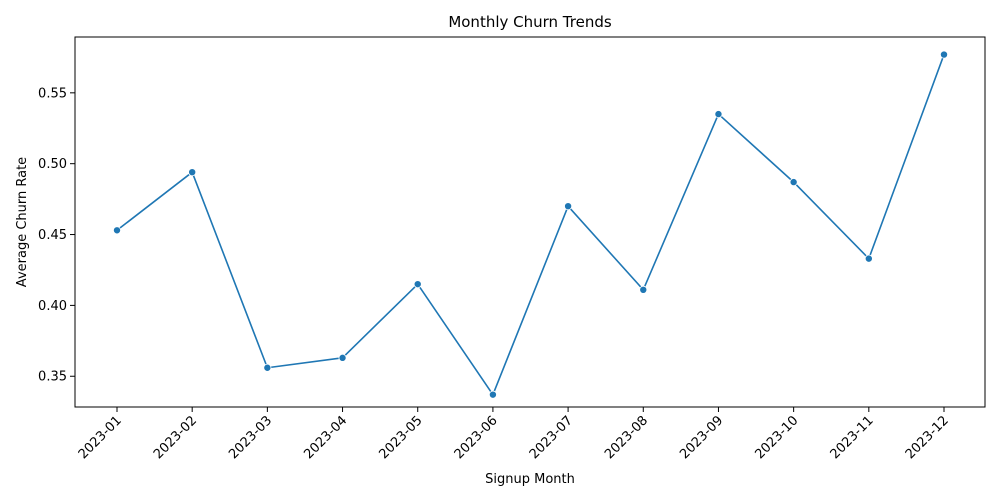 The image size is (1000, 500). I want to click on chart-title: Monthly Churn Trends, so click(530, 22).